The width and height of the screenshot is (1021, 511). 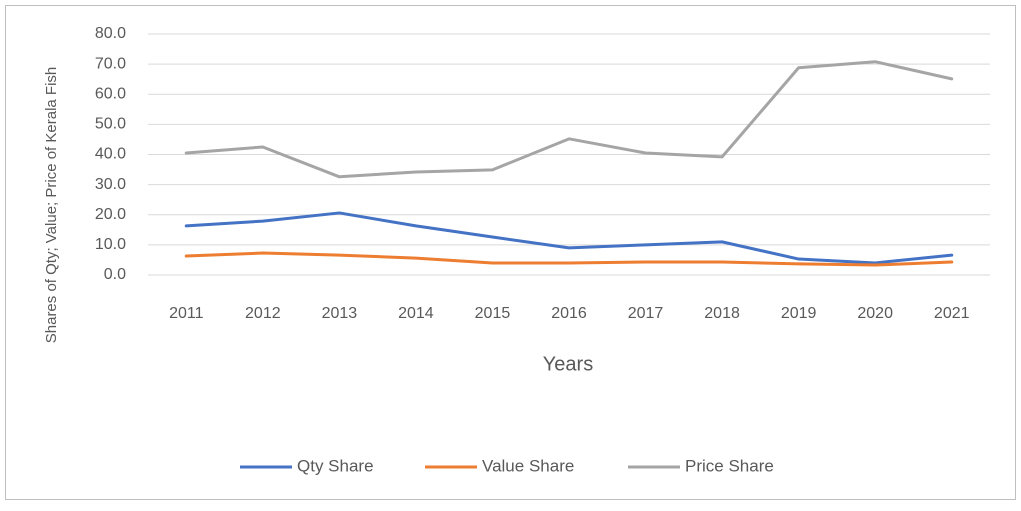 What do you see at coordinates (528, 465) in the screenshot?
I see `legend-label: Value Share` at bounding box center [528, 465].